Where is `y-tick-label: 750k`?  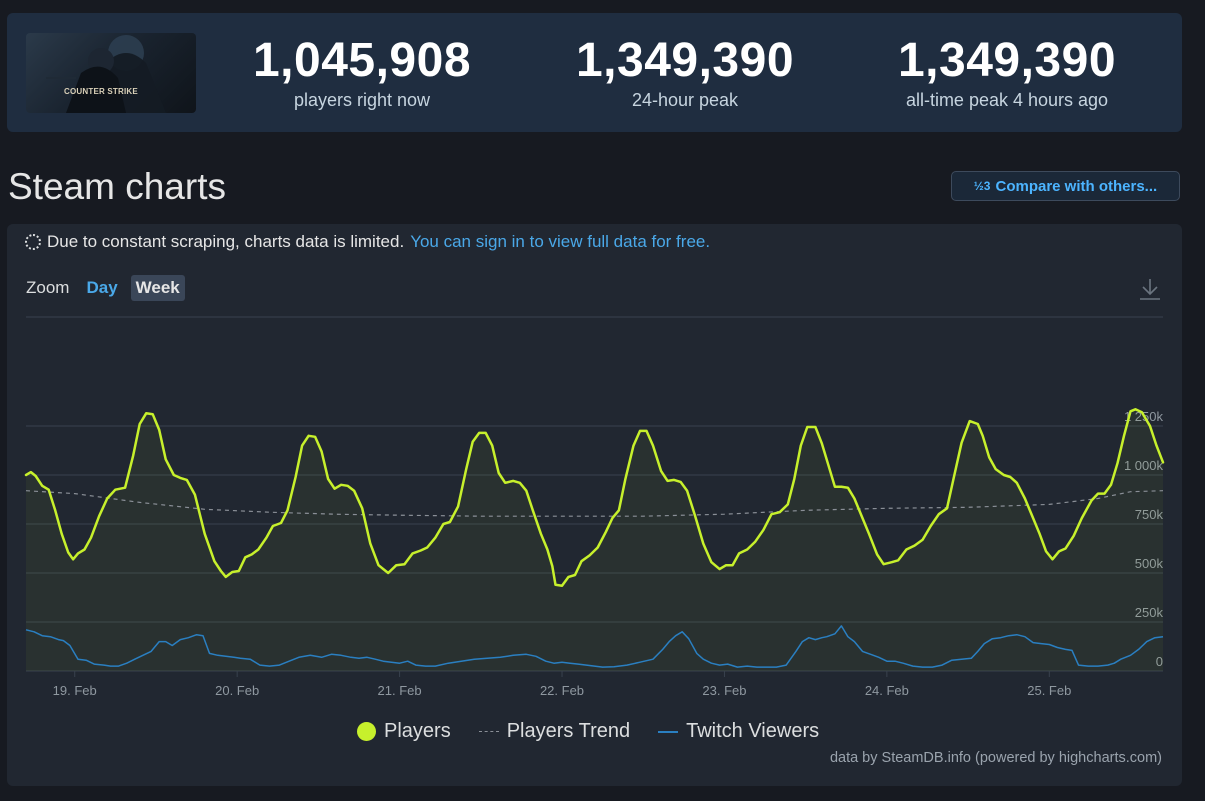
y-tick-label: 750k is located at coordinates (1149, 514).